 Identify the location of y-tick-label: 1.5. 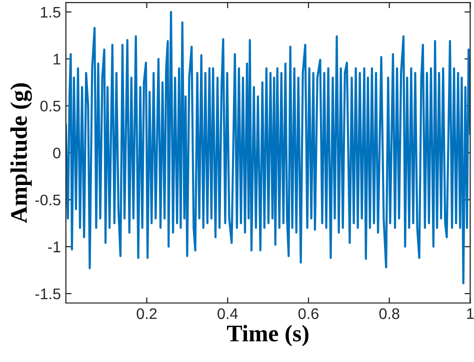
(50, 12).